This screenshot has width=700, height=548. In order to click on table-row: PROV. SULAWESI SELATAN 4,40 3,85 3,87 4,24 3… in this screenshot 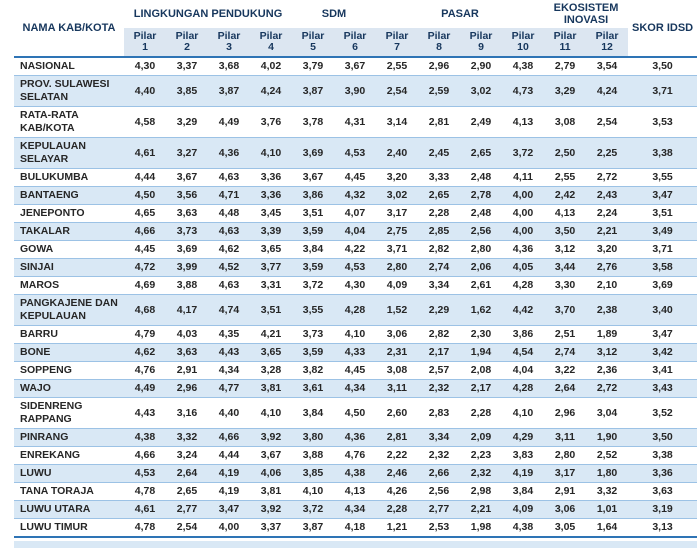, I will do `click(356, 91)`.